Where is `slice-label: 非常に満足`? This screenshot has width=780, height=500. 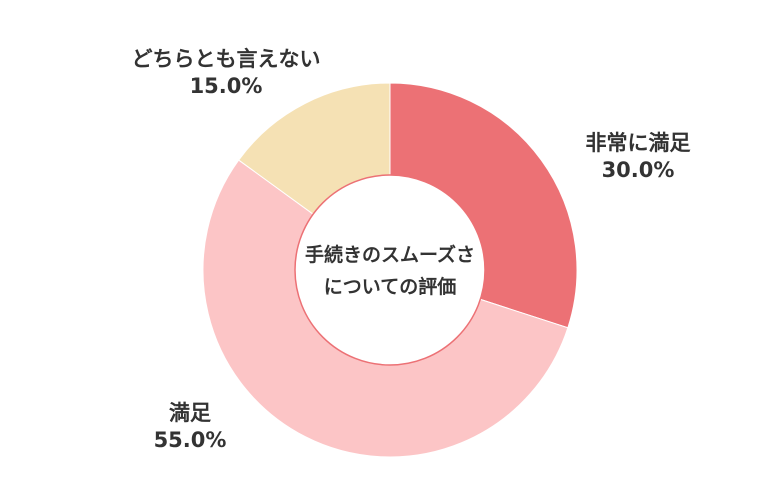 slice-label: 非常に満足 is located at coordinates (638, 143).